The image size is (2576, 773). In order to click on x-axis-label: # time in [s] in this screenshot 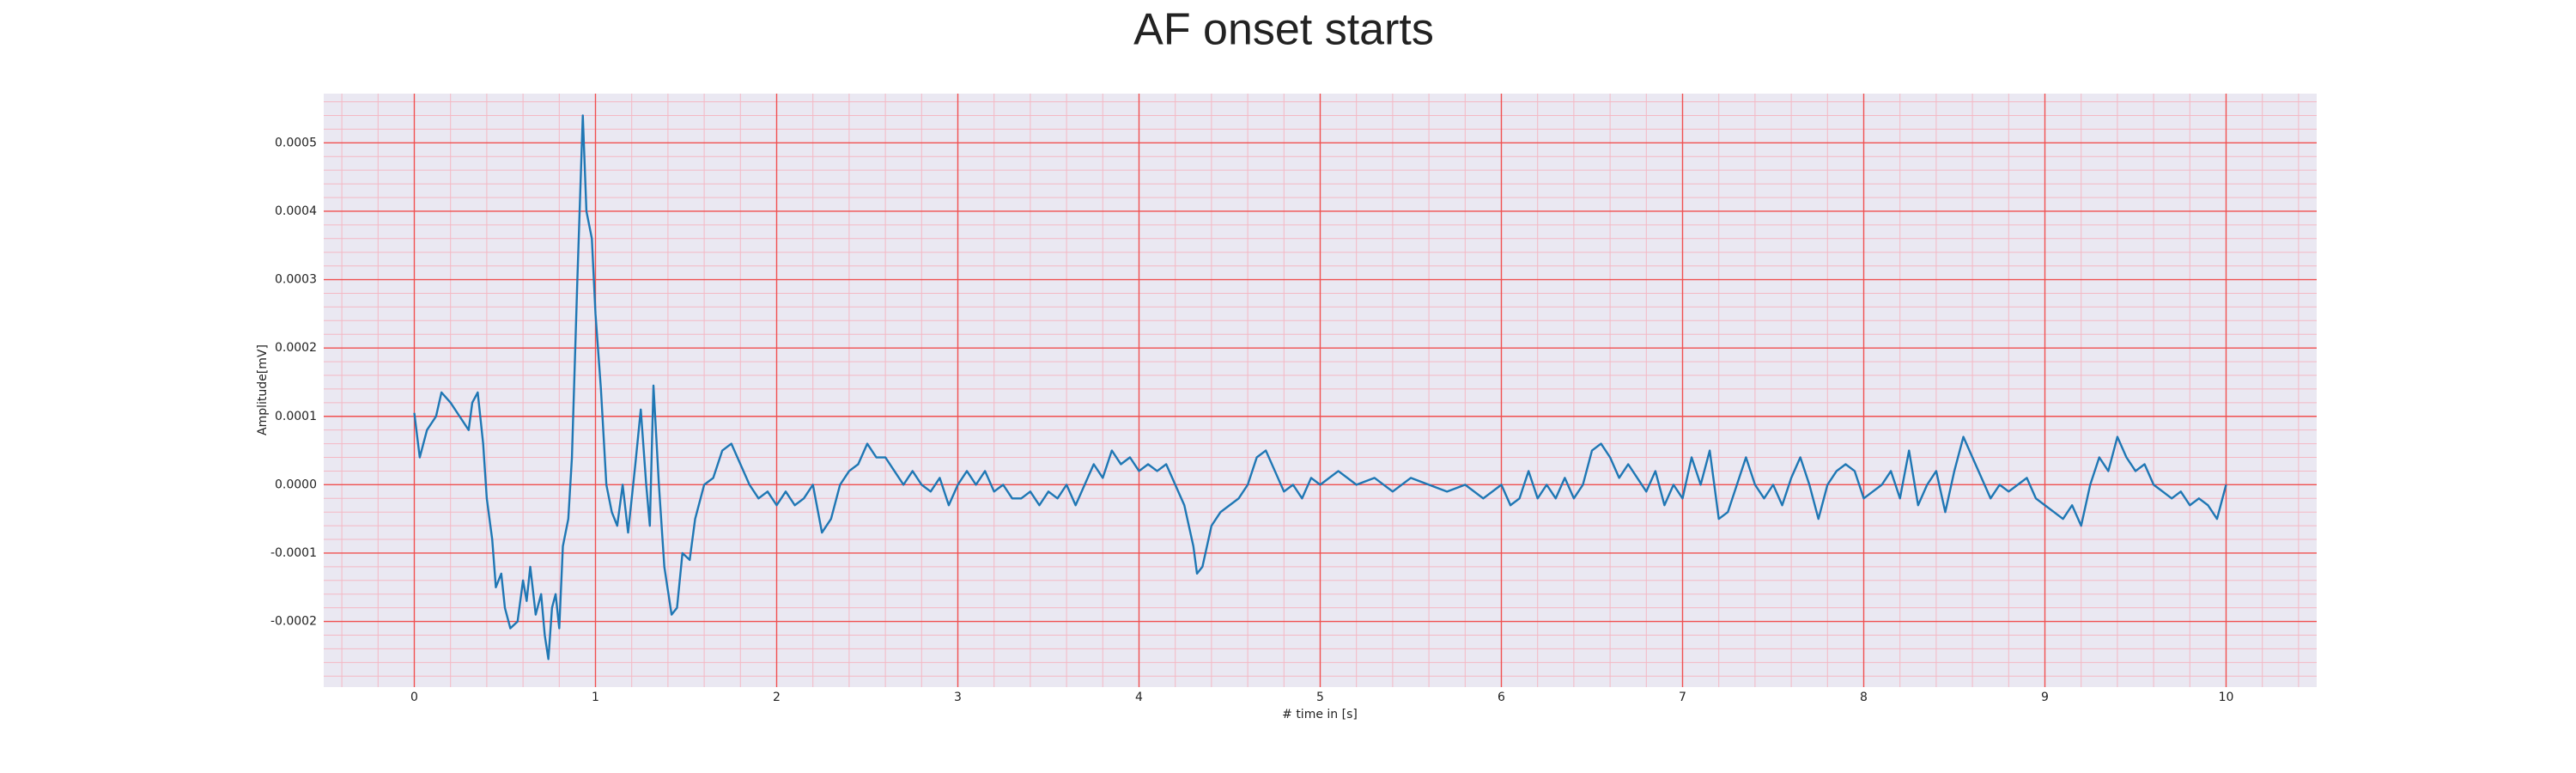, I will do `click(1320, 714)`.